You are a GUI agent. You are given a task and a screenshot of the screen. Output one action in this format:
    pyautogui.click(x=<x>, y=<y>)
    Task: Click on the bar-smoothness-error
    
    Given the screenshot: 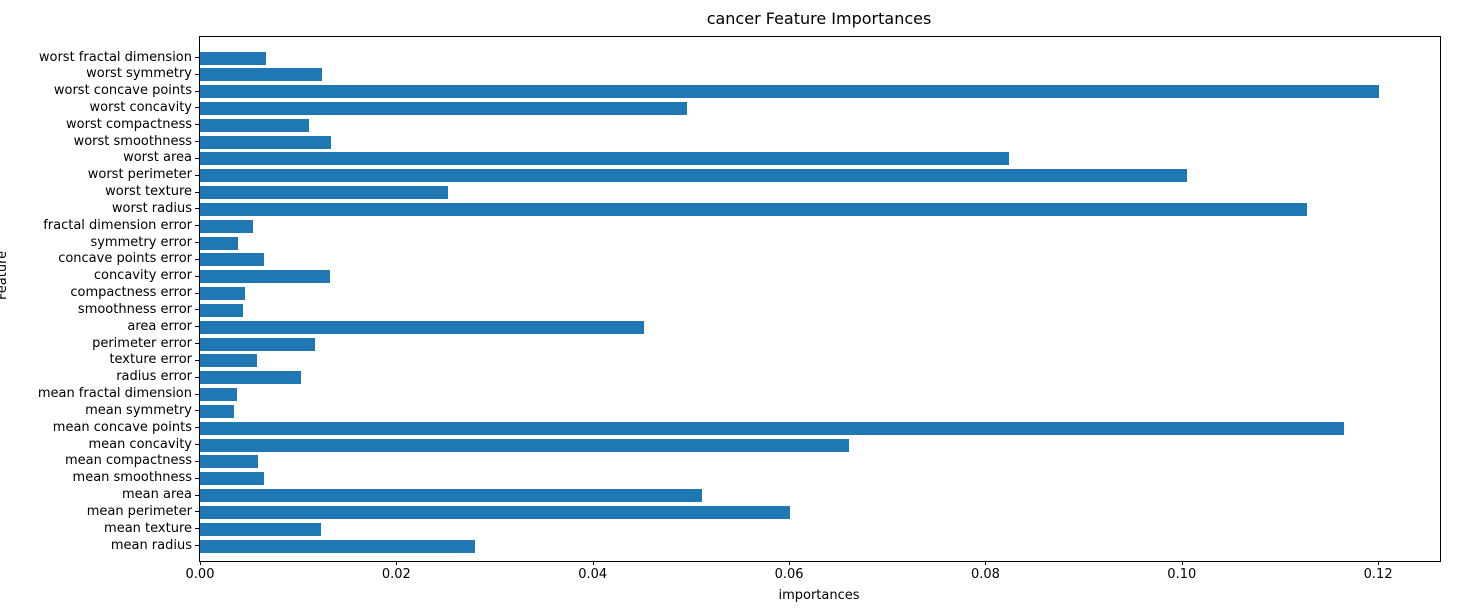 What is the action you would take?
    pyautogui.click(x=222, y=310)
    